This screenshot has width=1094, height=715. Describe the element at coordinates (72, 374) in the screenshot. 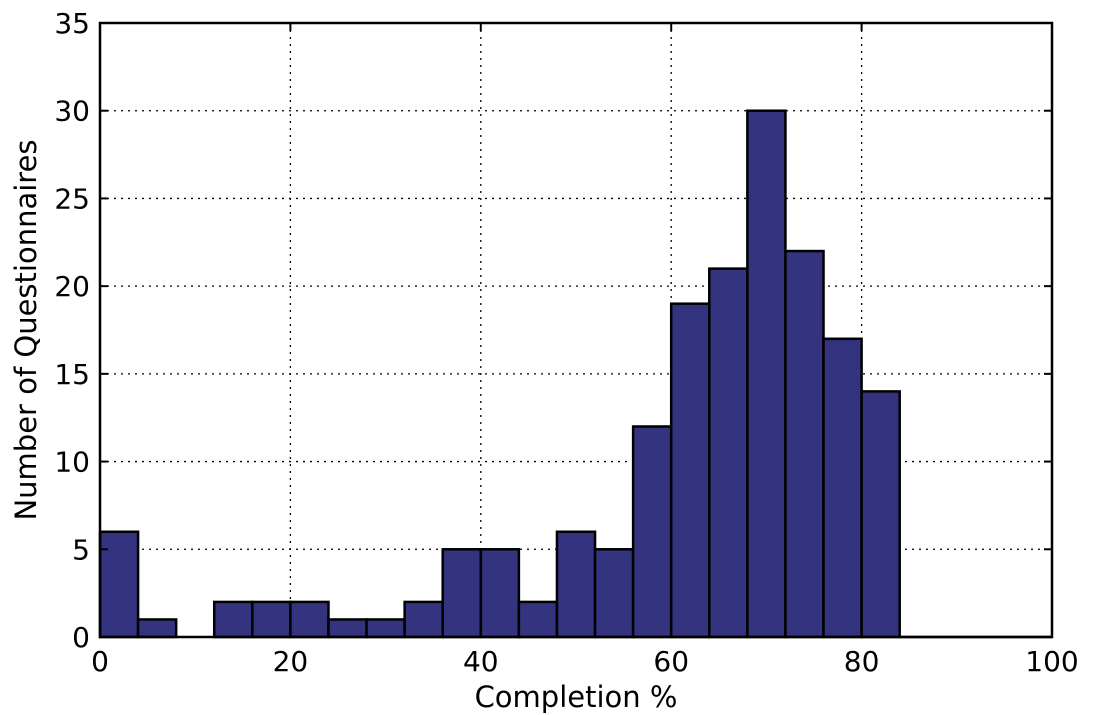

I see `y-tick-label: 15` at that location.